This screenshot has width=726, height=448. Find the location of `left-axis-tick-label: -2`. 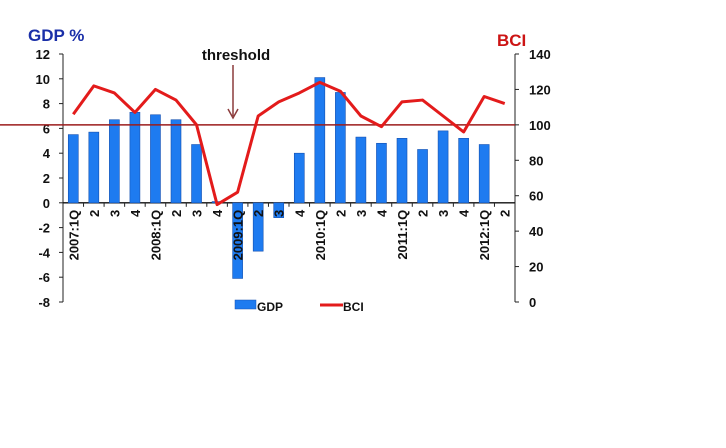

left-axis-tick-label: -2 is located at coordinates (44, 228).